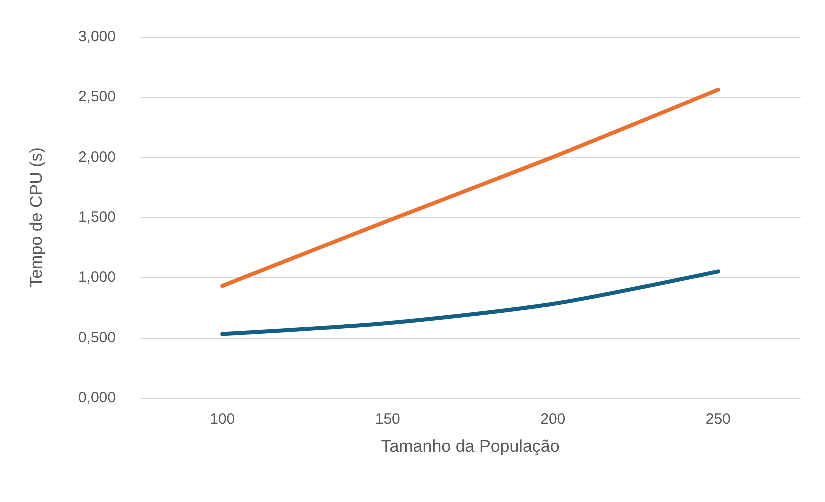 The height and width of the screenshot is (502, 825). Describe the element at coordinates (97, 97) in the screenshot. I see `y-tick-label: 2,500` at that location.